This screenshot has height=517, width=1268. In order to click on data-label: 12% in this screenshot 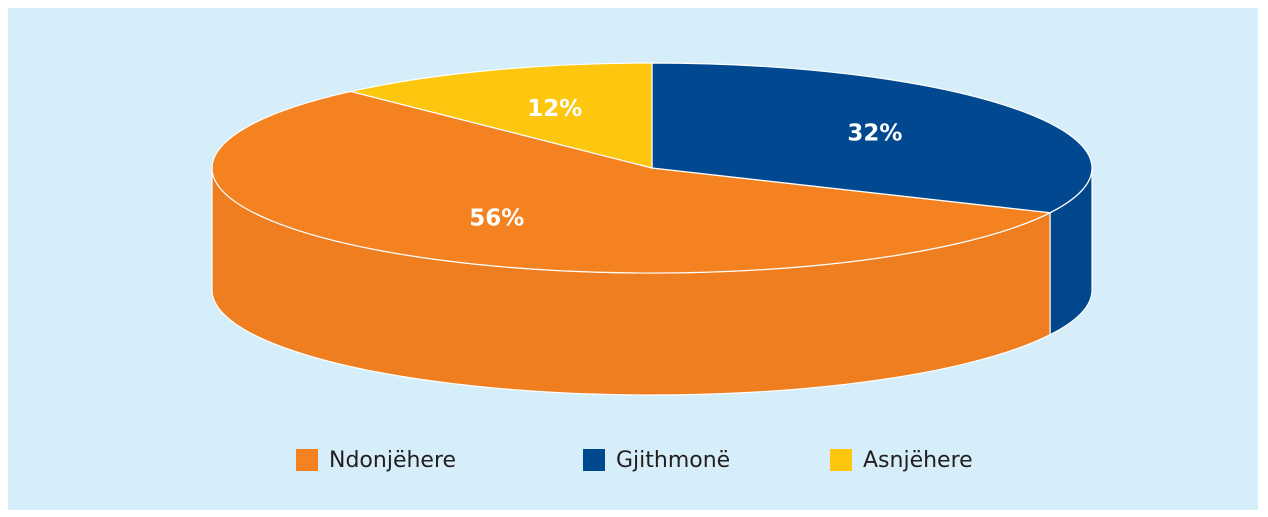, I will do `click(554, 109)`.